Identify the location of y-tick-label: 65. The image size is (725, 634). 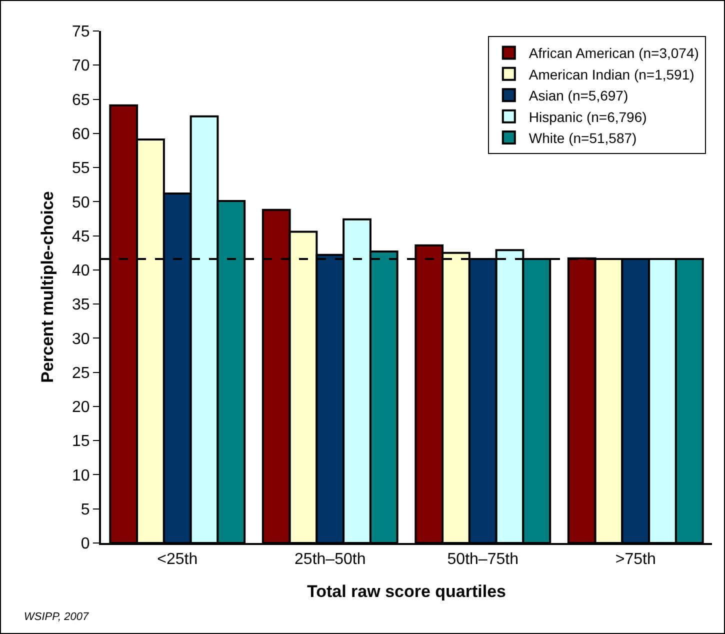
(81, 100).